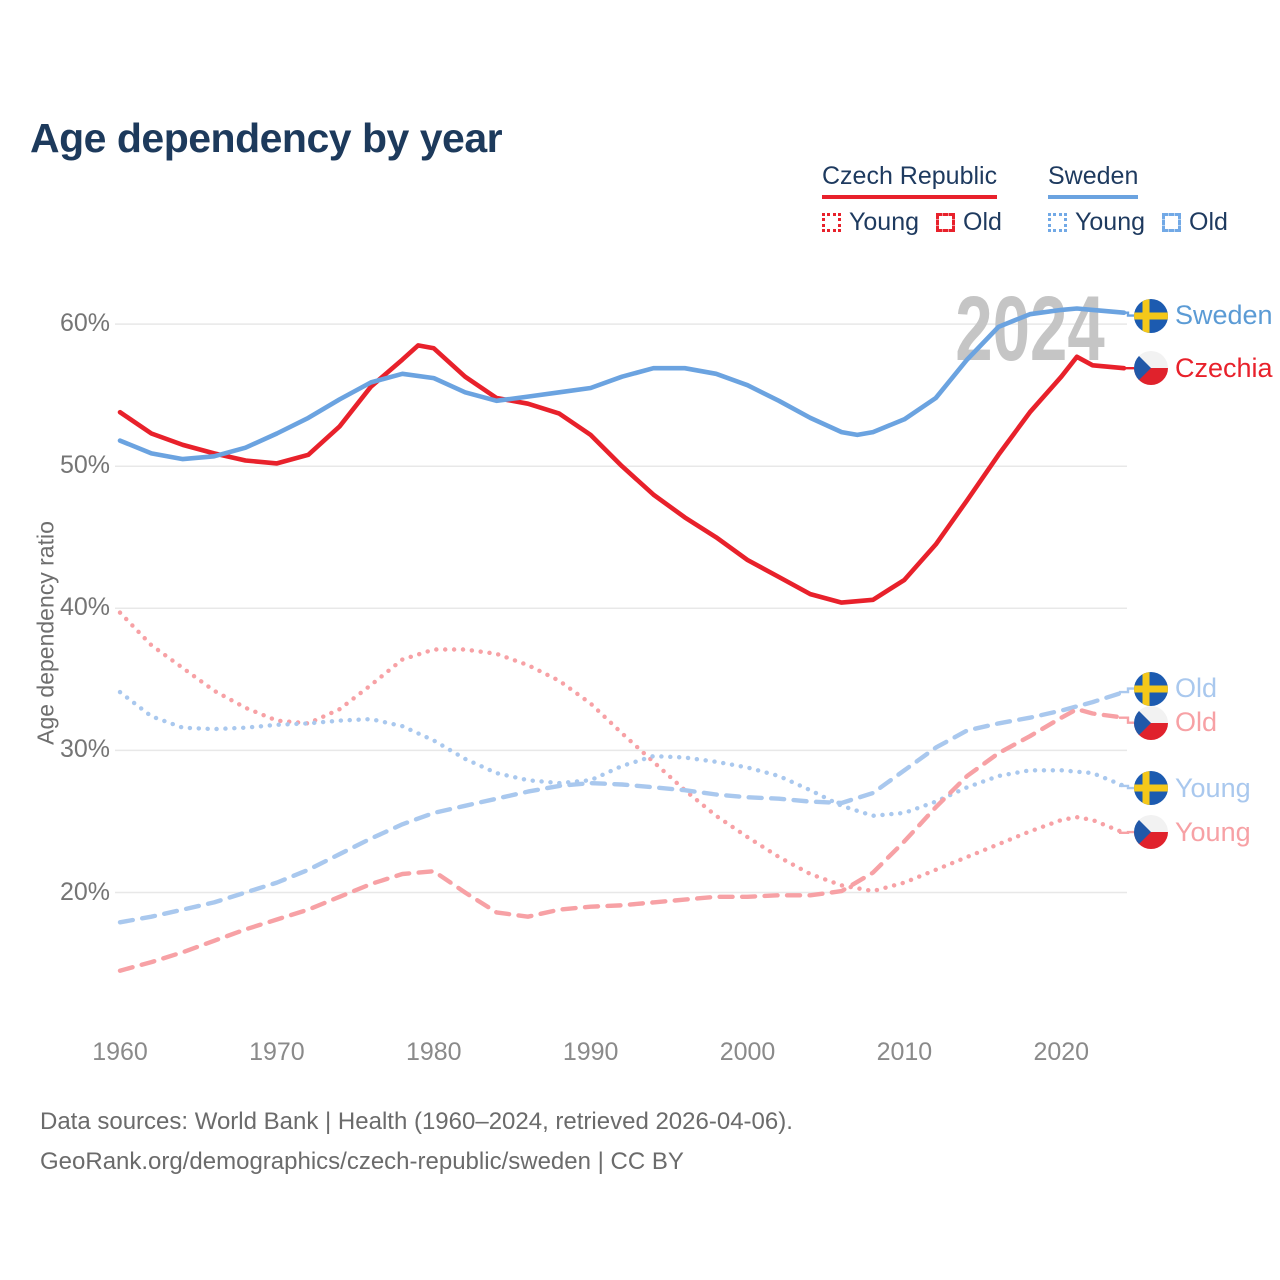  Describe the element at coordinates (1138, 199) in the screenshot. I see `legend-group-sweden: Sweden Young Old` at that location.